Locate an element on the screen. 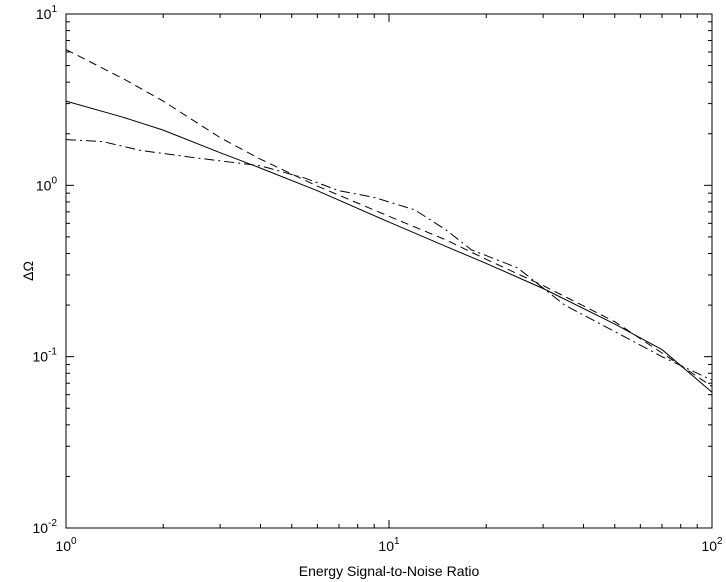 The image size is (726, 582). y-axis-label: ΔΩ is located at coordinates (28, 271).